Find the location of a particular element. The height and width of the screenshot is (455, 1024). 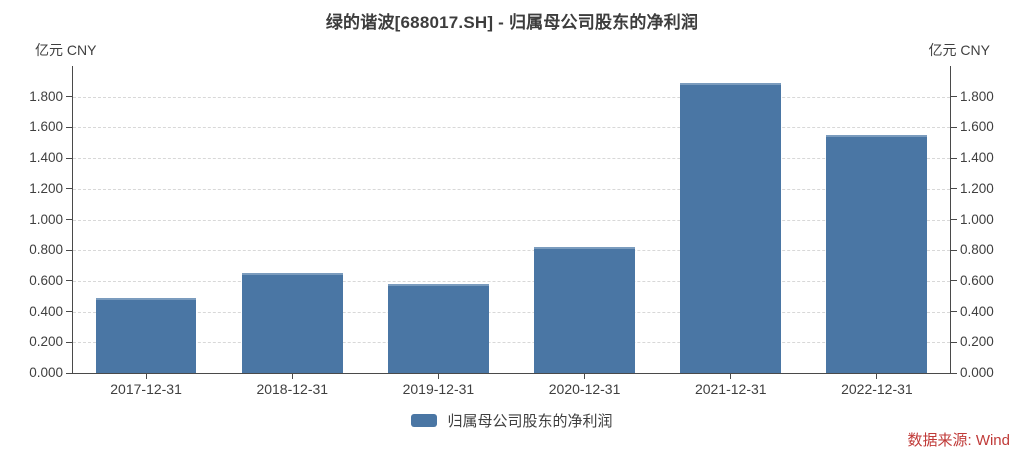

y-tick-label-right: 1.000 is located at coordinates (977, 219).